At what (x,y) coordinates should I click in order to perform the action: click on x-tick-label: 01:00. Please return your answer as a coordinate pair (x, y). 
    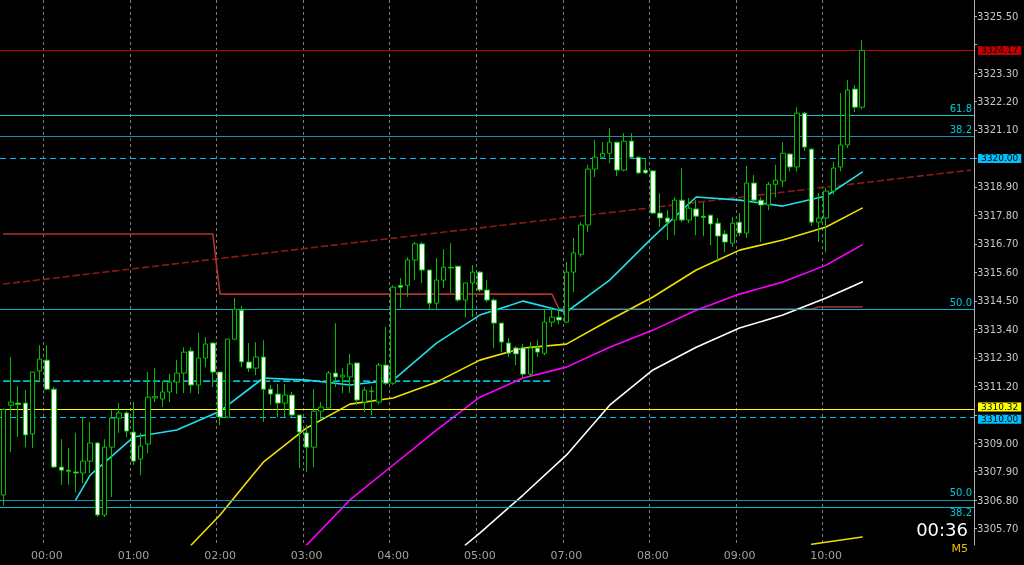
    Looking at the image, I should click on (133, 555).